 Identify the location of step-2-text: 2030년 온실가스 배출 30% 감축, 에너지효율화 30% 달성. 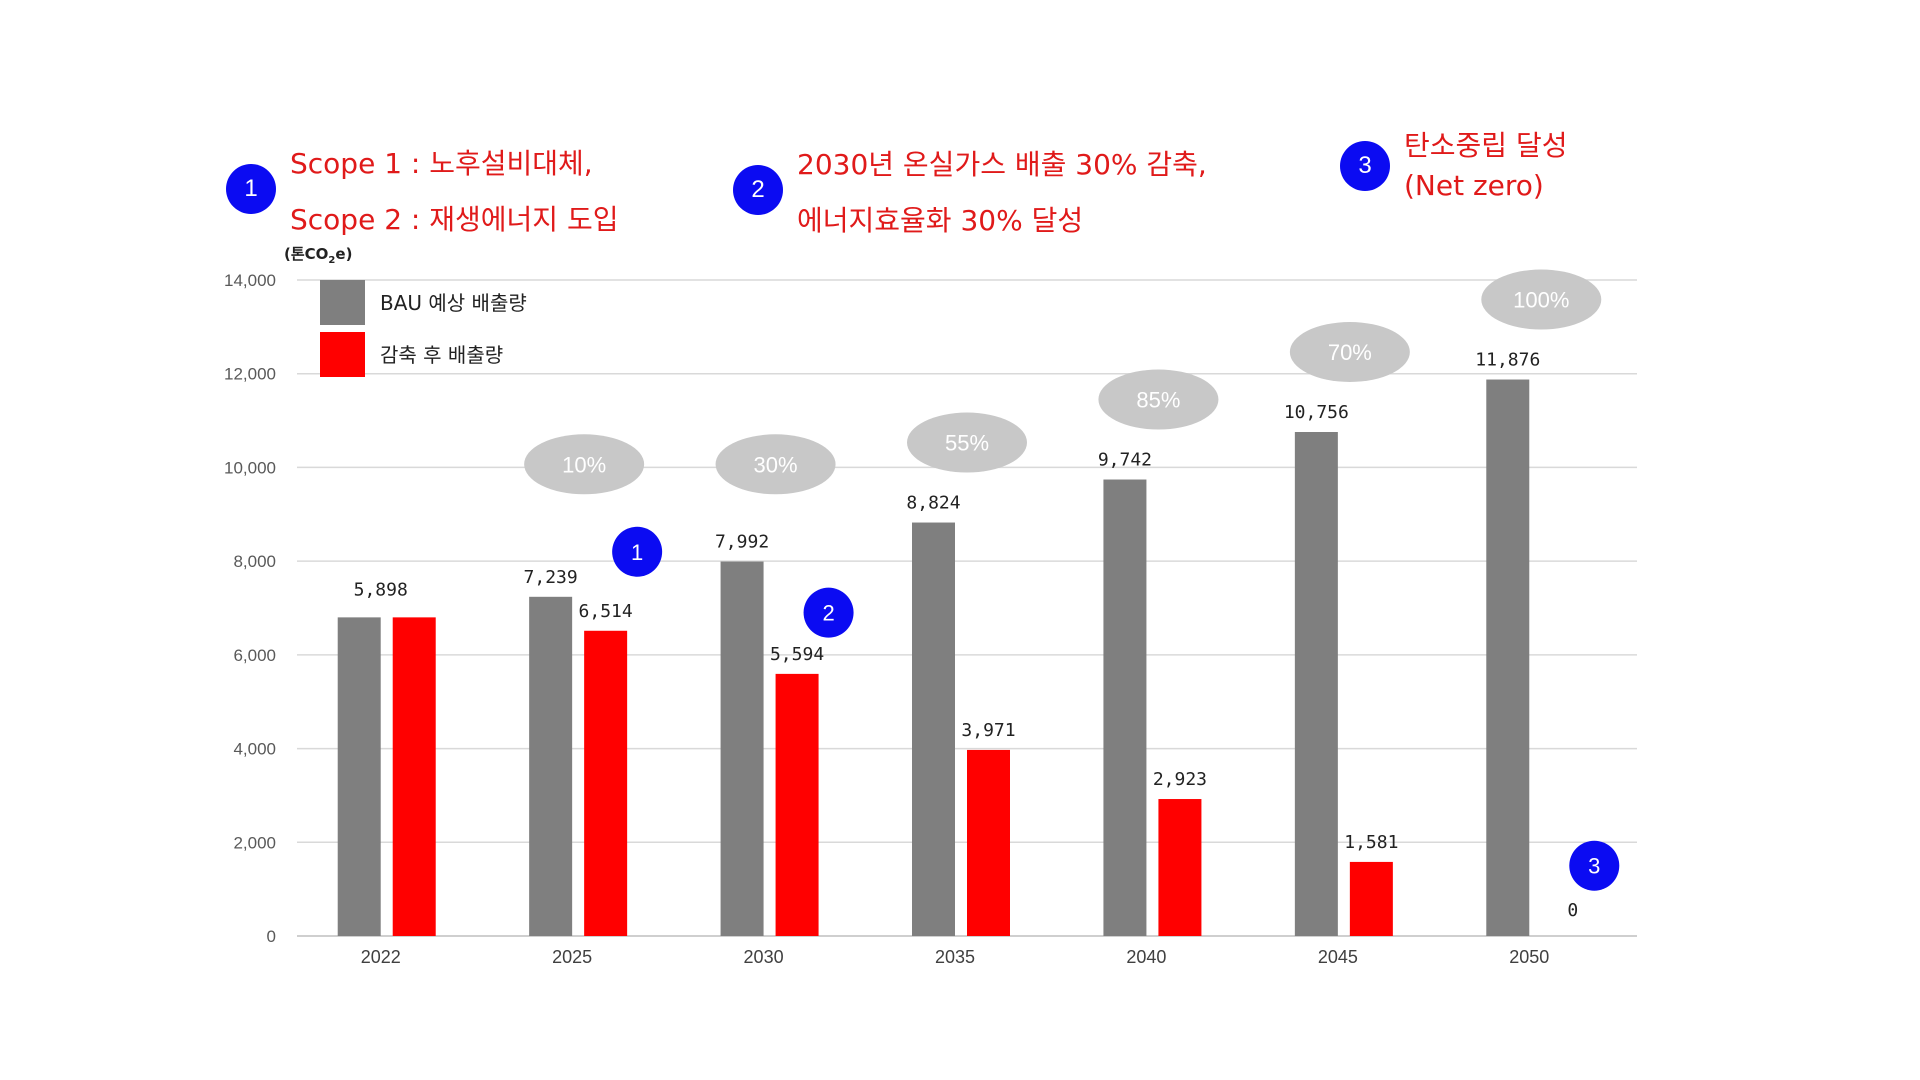
(1002, 193).